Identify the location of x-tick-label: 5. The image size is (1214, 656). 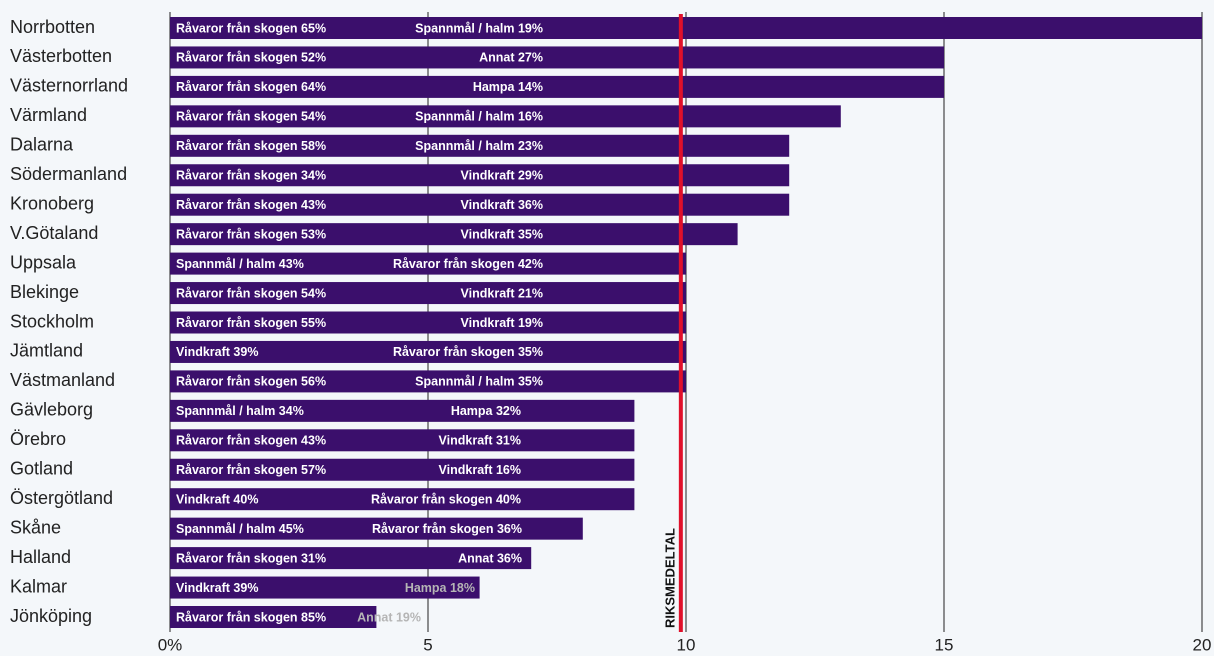
(427, 644).